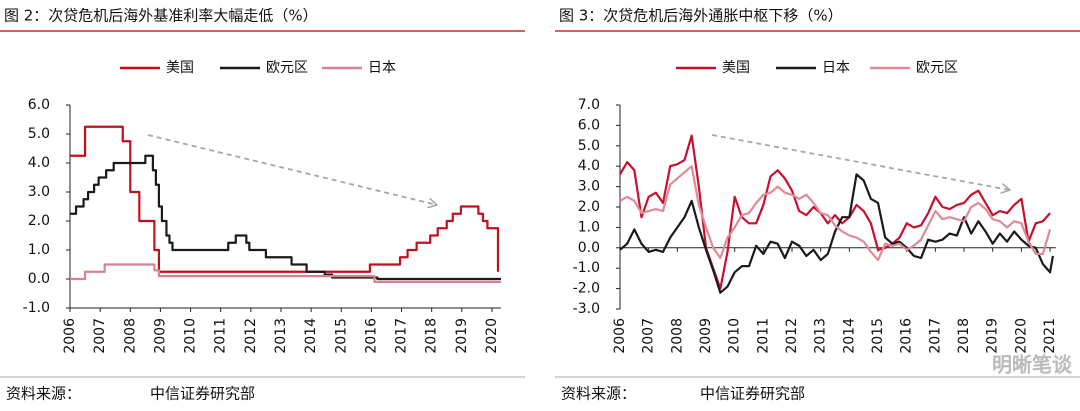 This screenshot has height=411, width=1080. What do you see at coordinates (1050, 336) in the screenshot?
I see `x-tick-label: 2021` at bounding box center [1050, 336].